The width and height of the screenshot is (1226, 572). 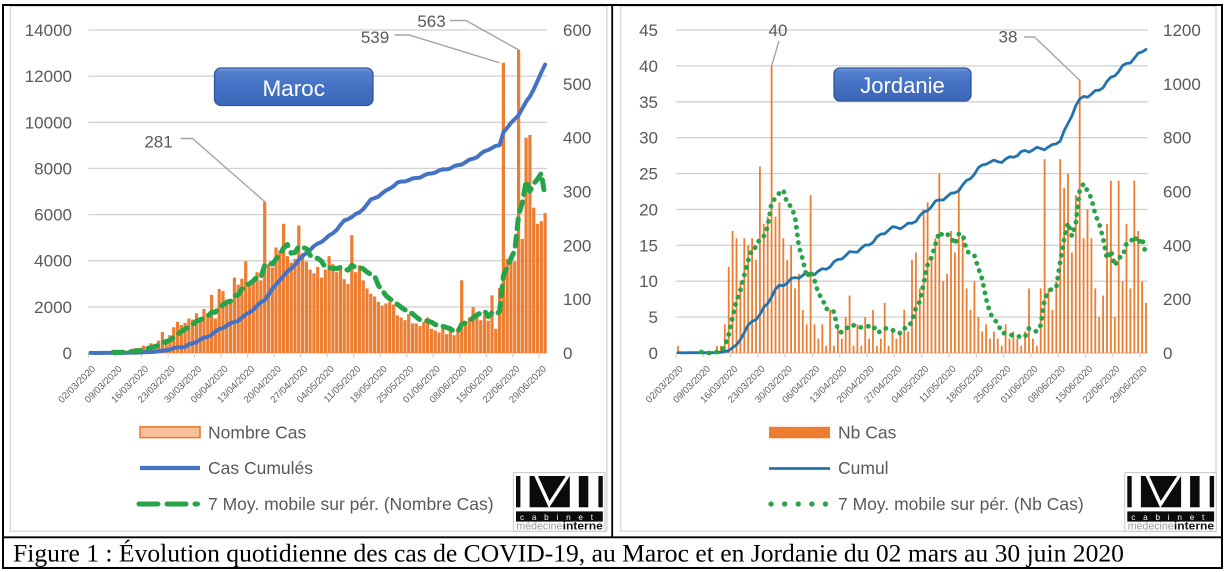 What do you see at coordinates (1182, 30) in the screenshot?
I see `svg-text: 1200` at bounding box center [1182, 30].